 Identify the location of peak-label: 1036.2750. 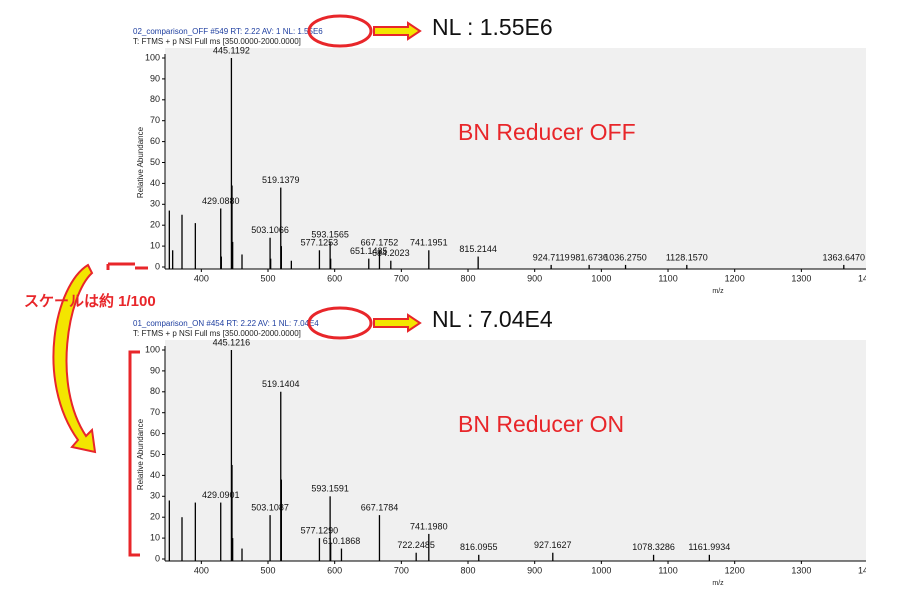
(625, 257).